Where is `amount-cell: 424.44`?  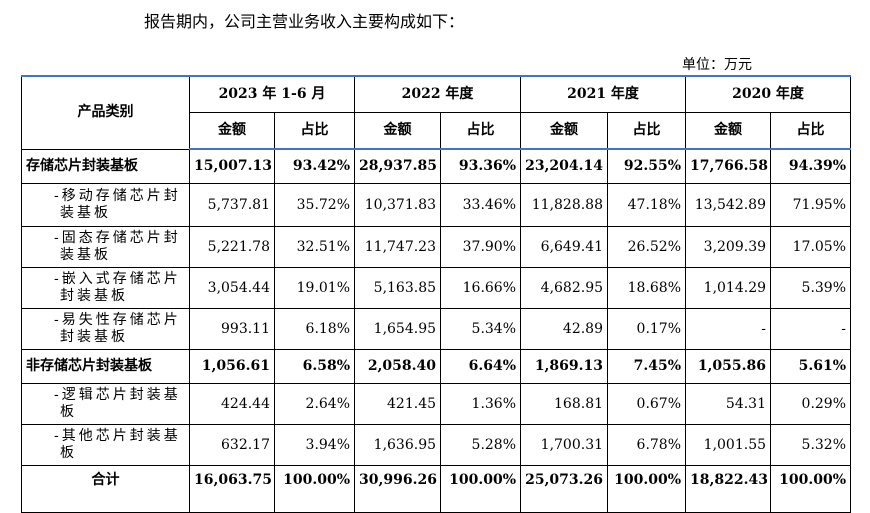 amount-cell: 424.44 is located at coordinates (232, 404).